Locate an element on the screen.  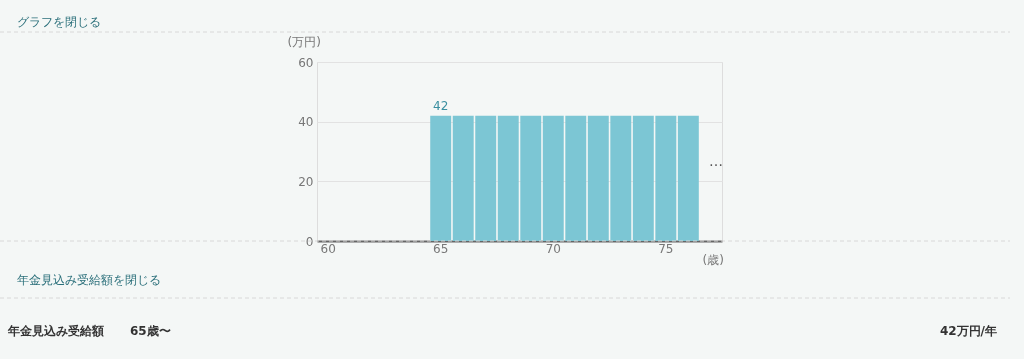
x-axis-title: (歳) is located at coordinates (713, 259).